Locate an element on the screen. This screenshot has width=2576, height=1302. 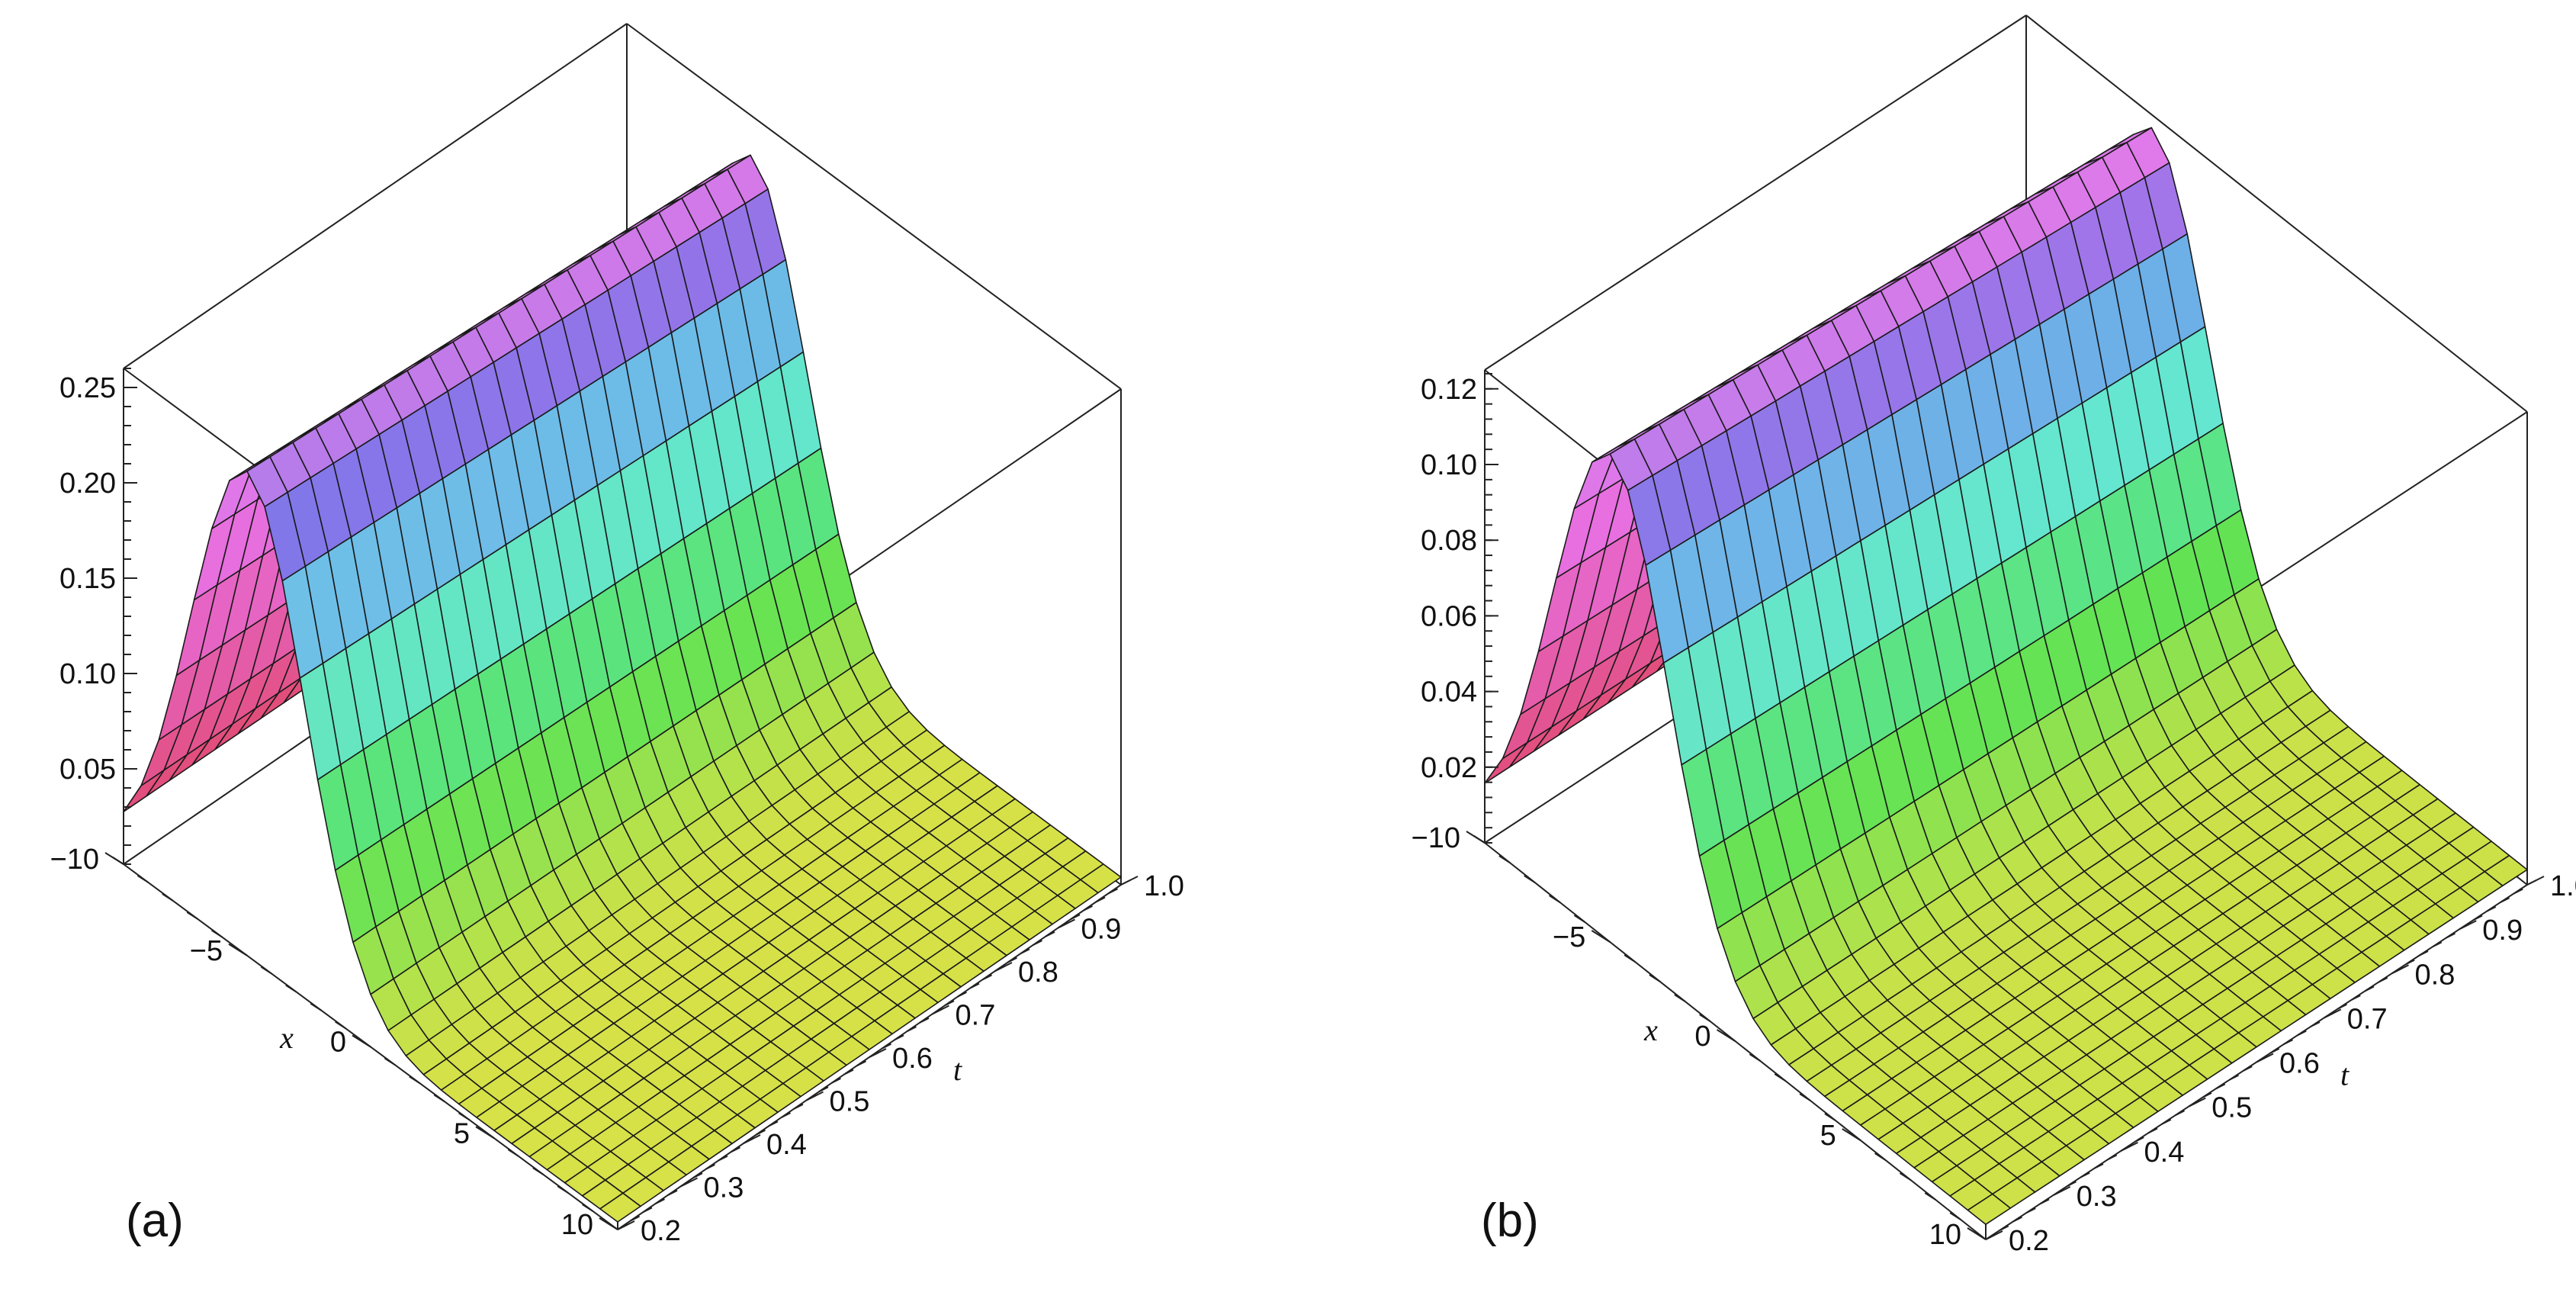
z-axis: 0.02 0.04 0.06 0.08 0.10 0.12 is located at coordinates (1459, 608).